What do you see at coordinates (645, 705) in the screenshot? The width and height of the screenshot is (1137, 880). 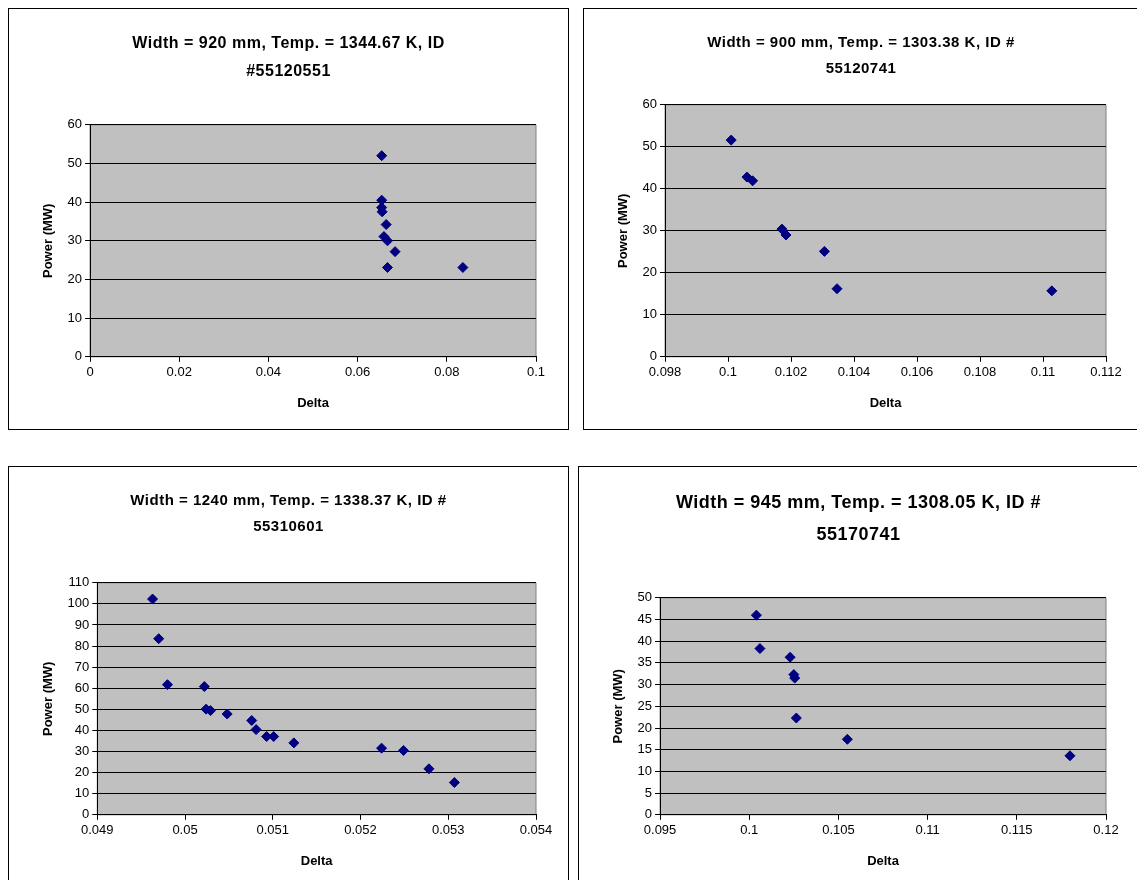 I see `y-tick-label: 25` at bounding box center [645, 705].